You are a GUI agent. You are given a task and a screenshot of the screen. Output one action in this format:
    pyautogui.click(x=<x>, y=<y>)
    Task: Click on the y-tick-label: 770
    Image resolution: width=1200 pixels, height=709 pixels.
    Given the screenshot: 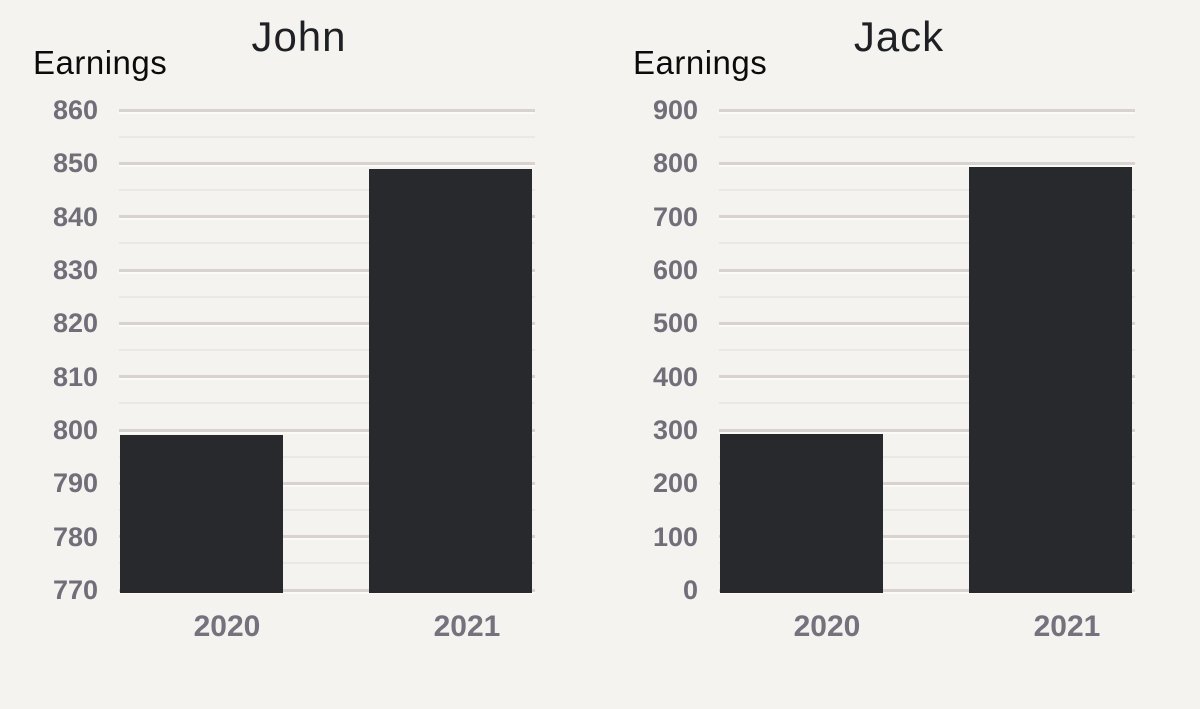 What is the action you would take?
    pyautogui.click(x=75, y=590)
    